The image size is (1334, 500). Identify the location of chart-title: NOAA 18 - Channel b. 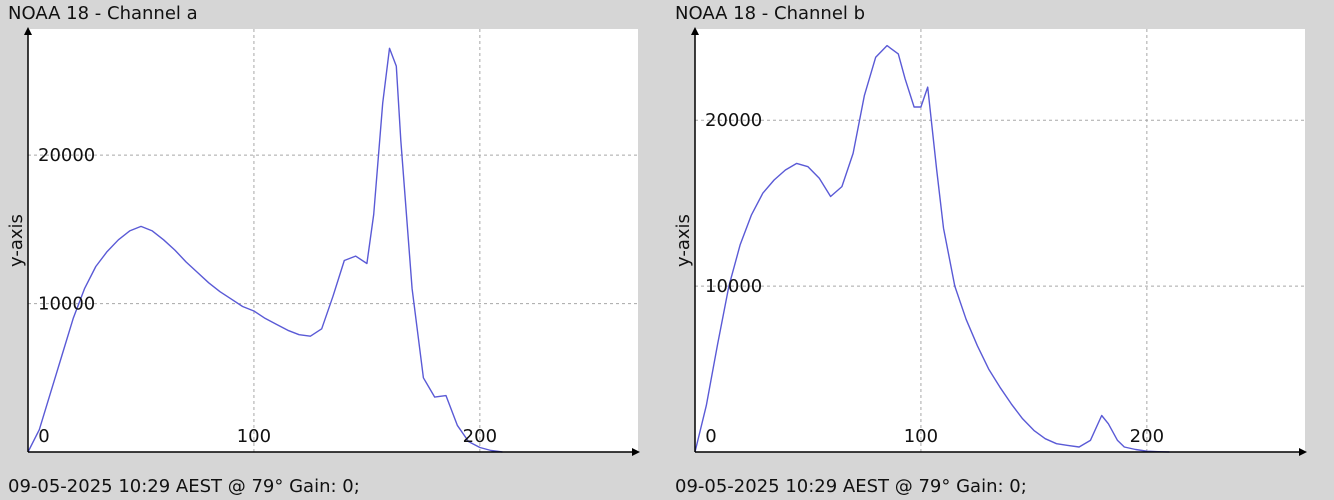
(770, 13).